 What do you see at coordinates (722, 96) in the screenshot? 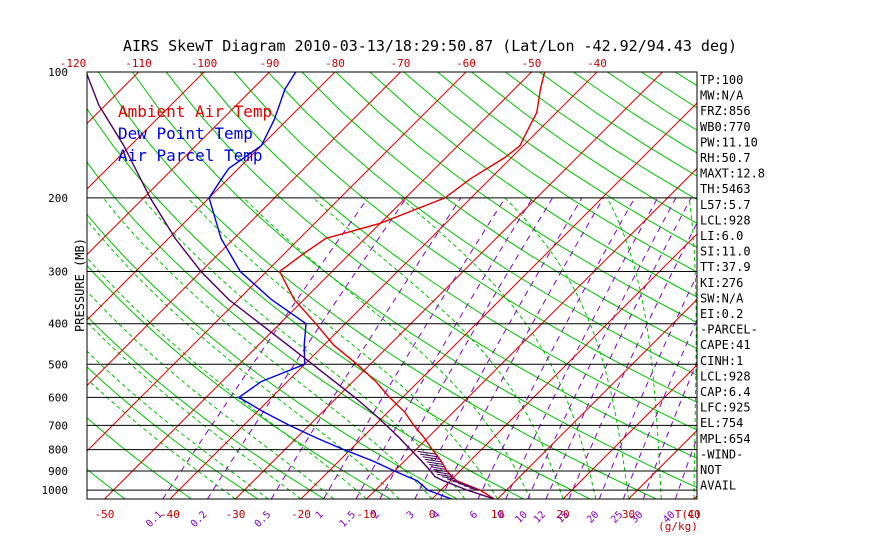
I see `index-item: MW:N/A` at bounding box center [722, 96].